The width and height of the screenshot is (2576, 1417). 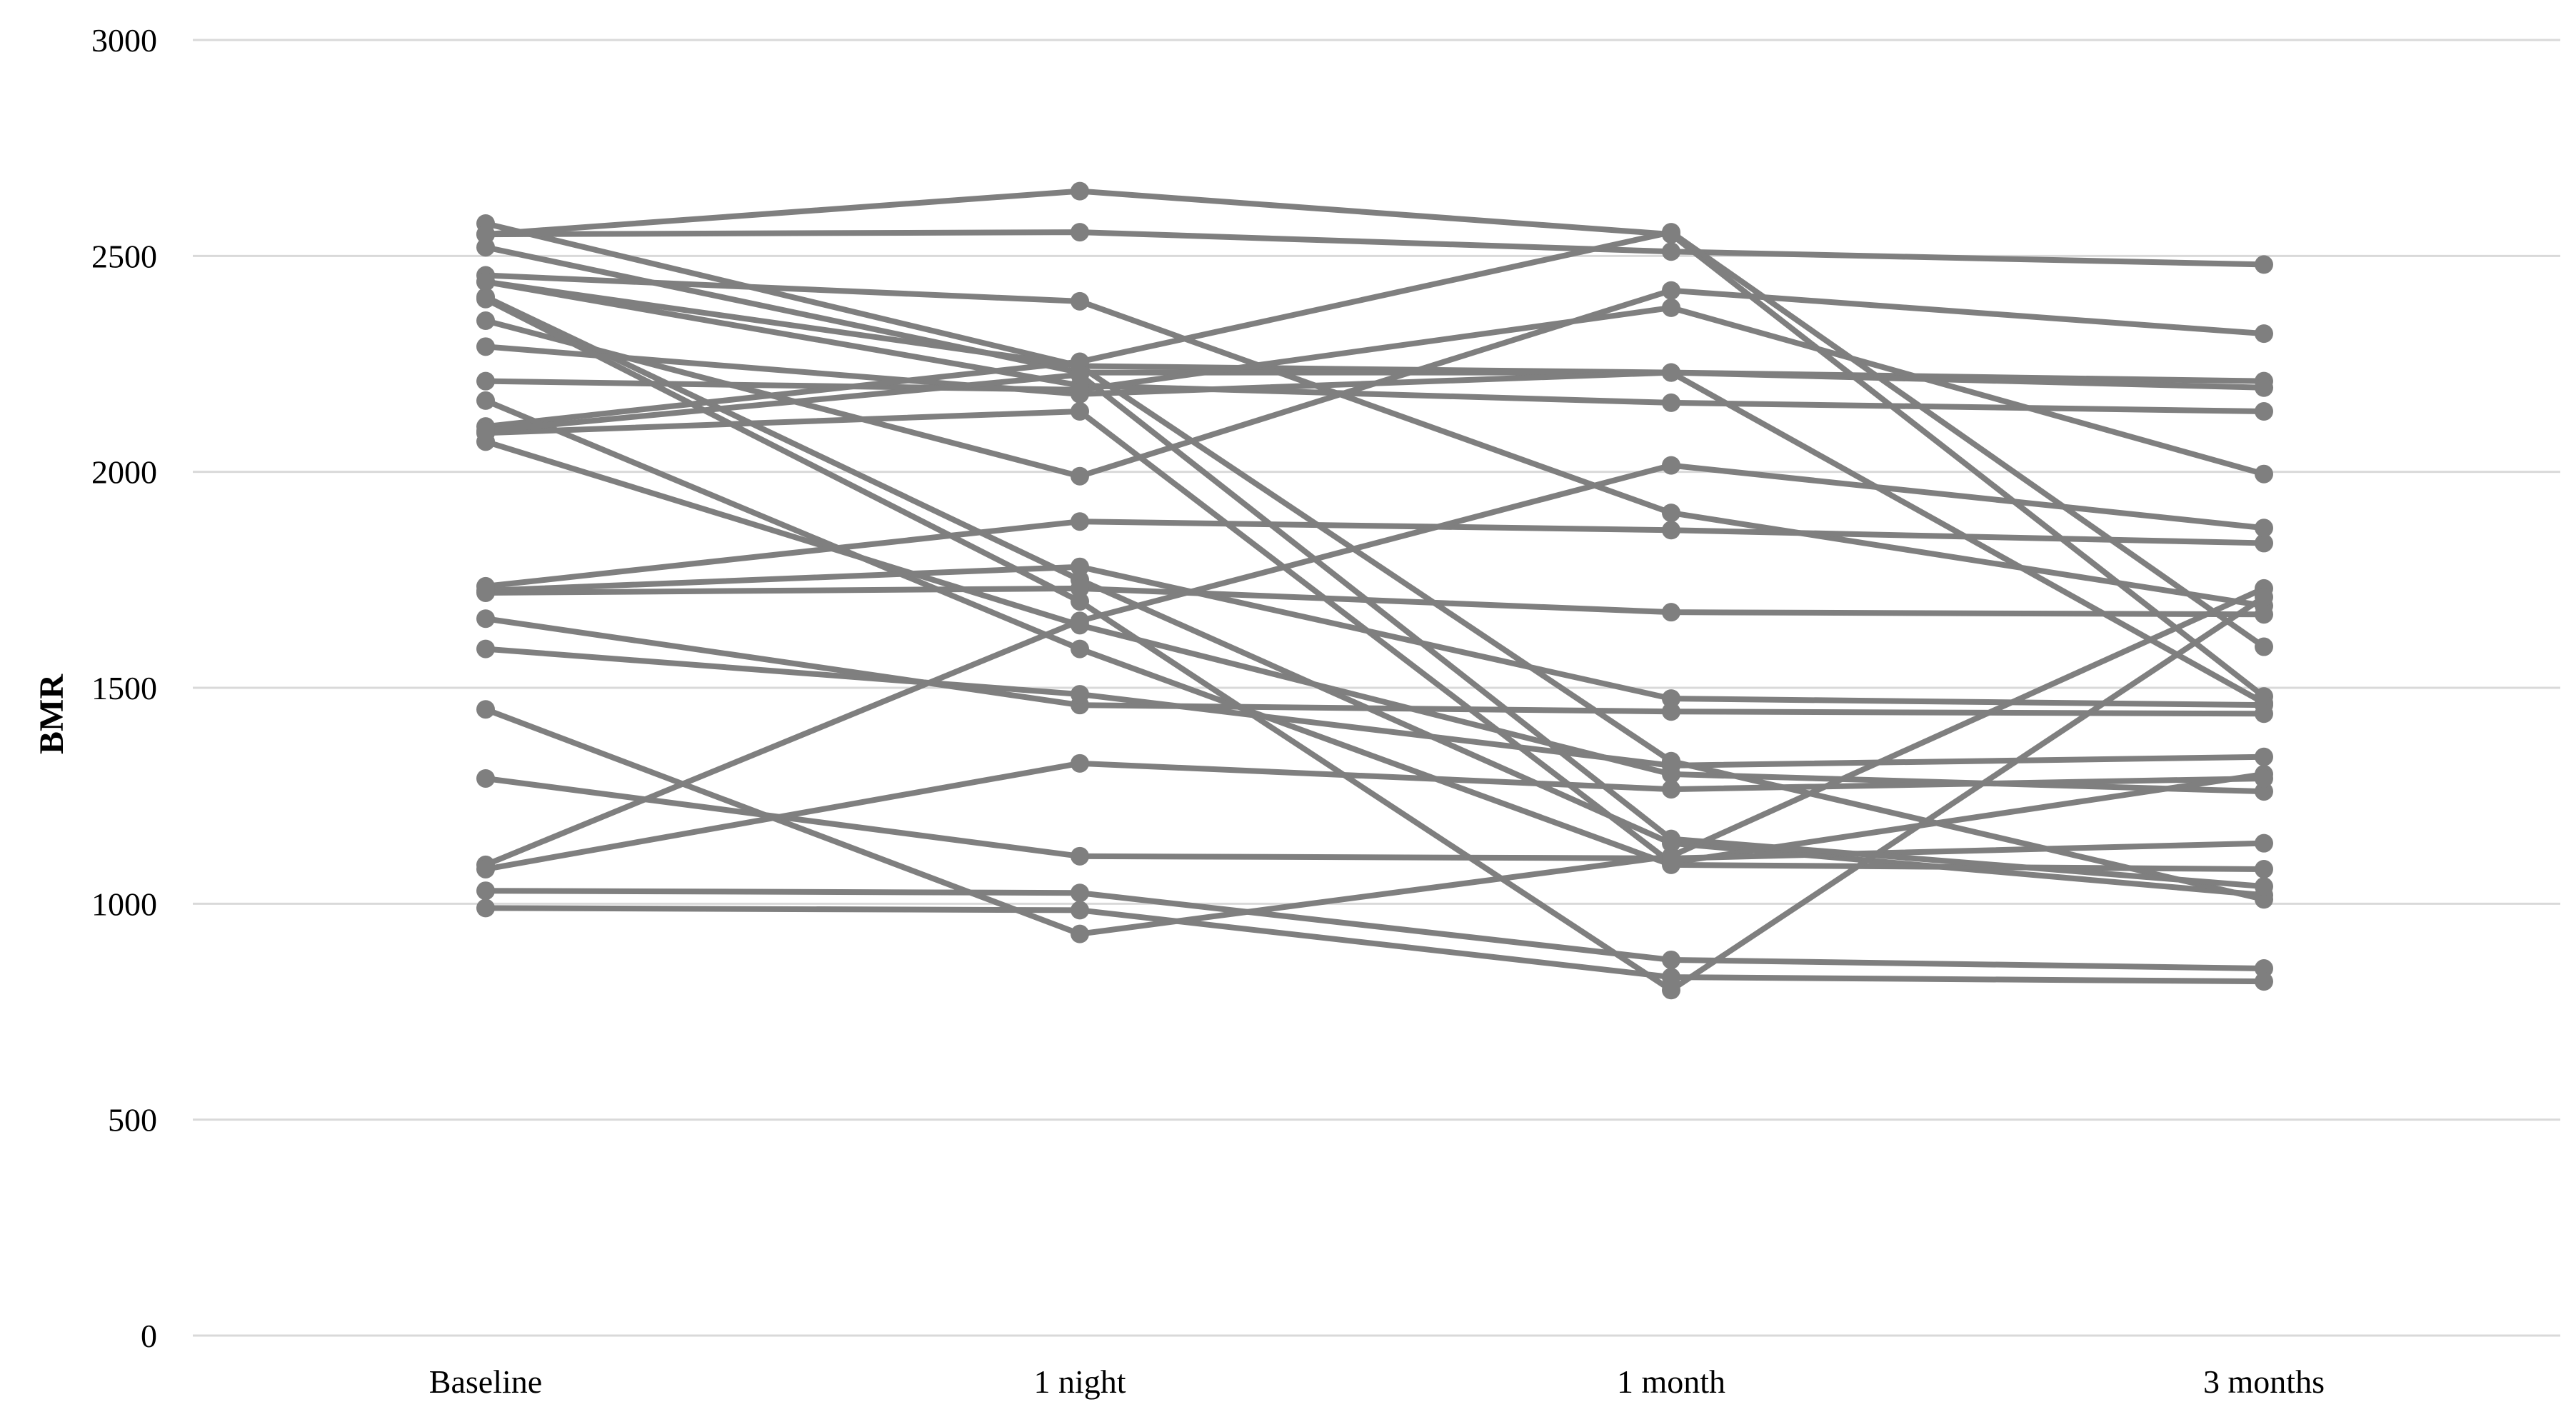 I want to click on y-tick-label-1000: 1000, so click(x=124, y=904).